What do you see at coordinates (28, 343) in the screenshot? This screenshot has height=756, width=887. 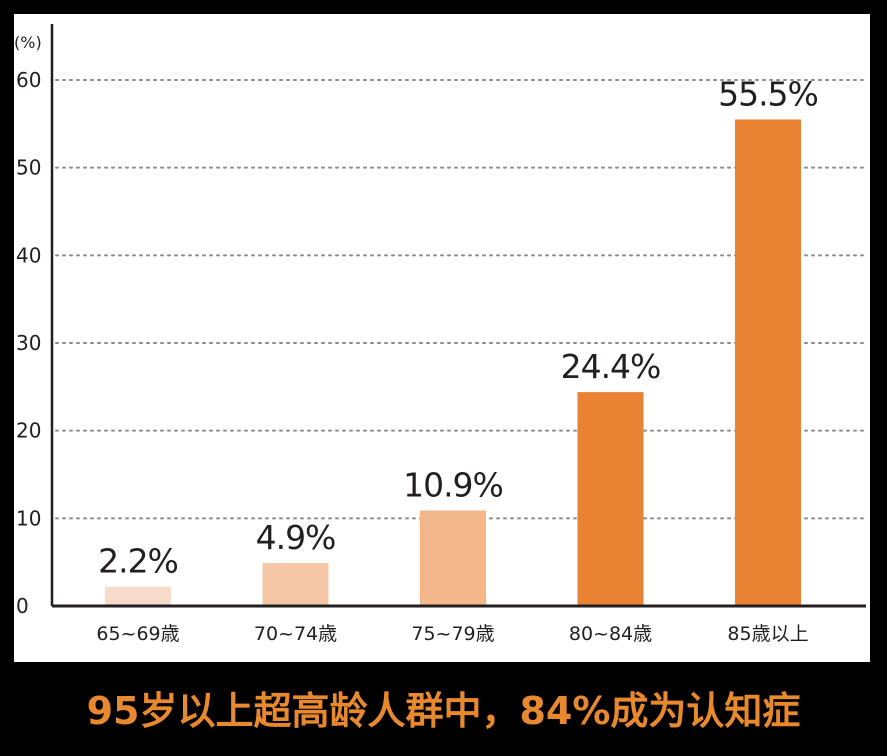 I see `y-tick-label: 30` at bounding box center [28, 343].